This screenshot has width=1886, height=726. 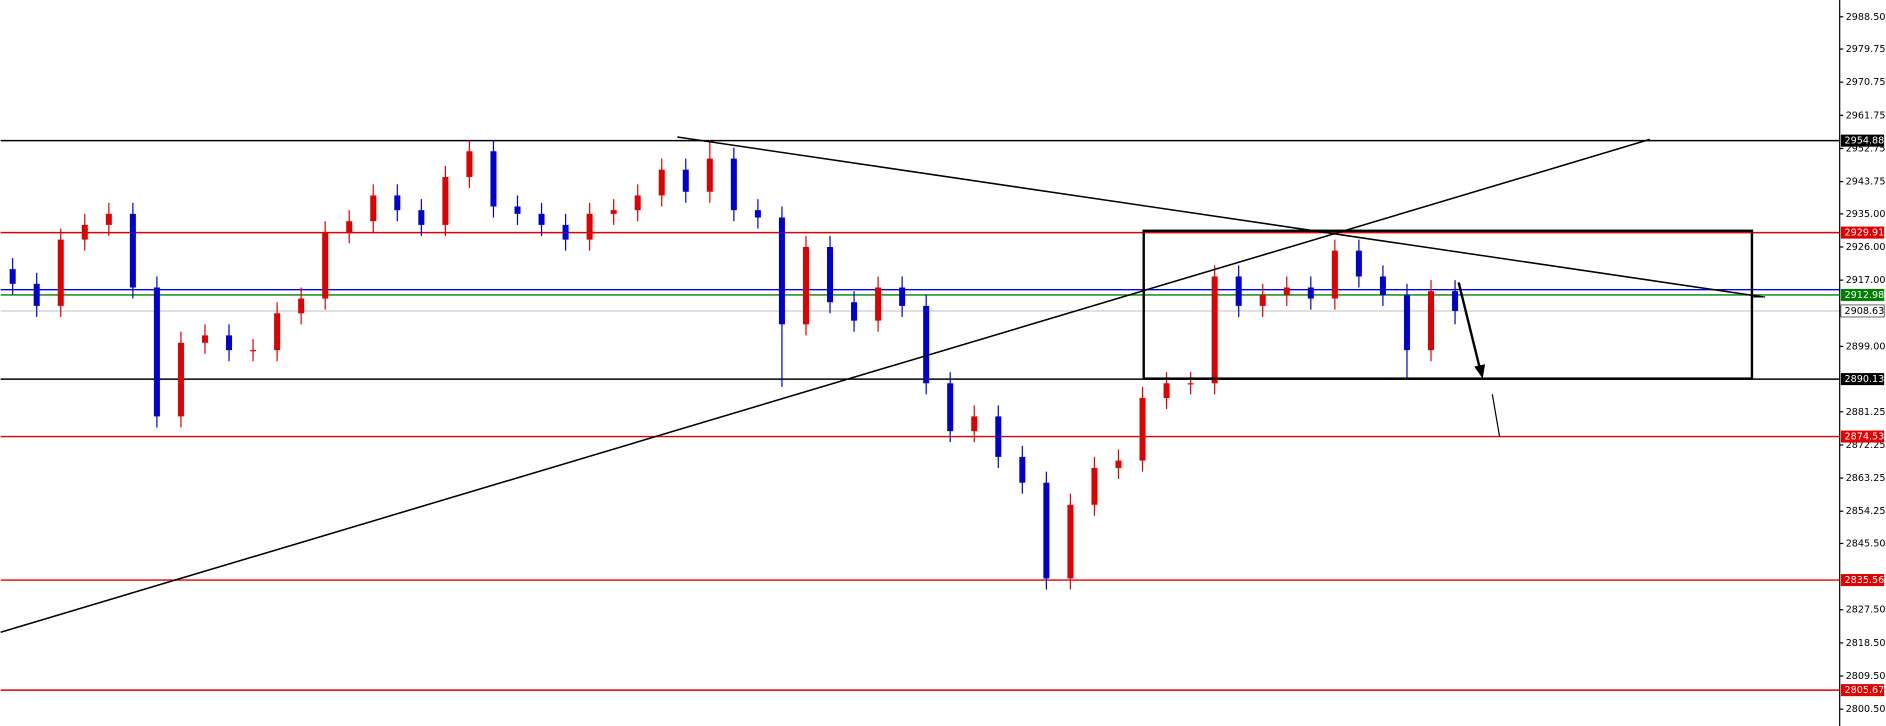 I want to click on y-tick-label: 2800.50, so click(x=1866, y=709).